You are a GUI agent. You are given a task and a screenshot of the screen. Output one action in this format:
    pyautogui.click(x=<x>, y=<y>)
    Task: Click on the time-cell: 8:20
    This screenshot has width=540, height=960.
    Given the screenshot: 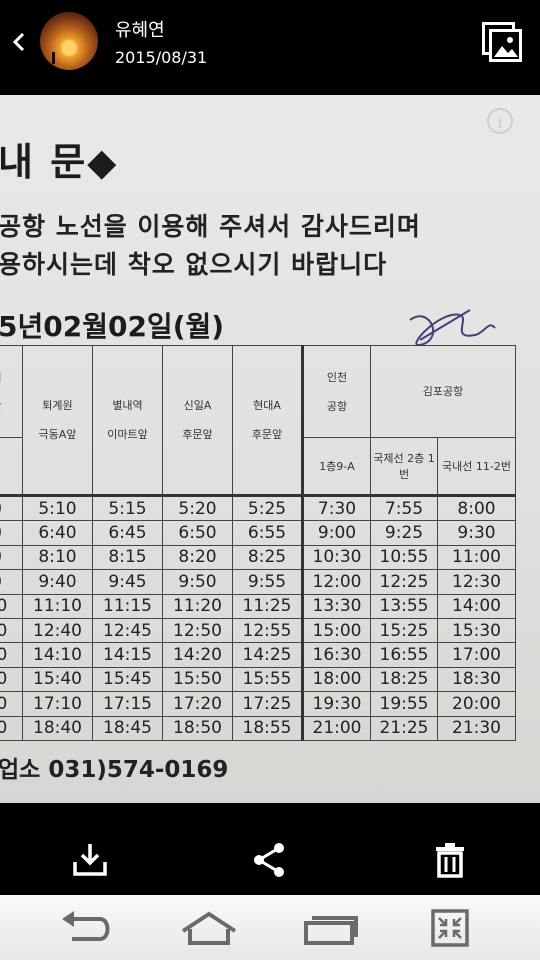 What is the action you would take?
    pyautogui.click(x=197, y=557)
    